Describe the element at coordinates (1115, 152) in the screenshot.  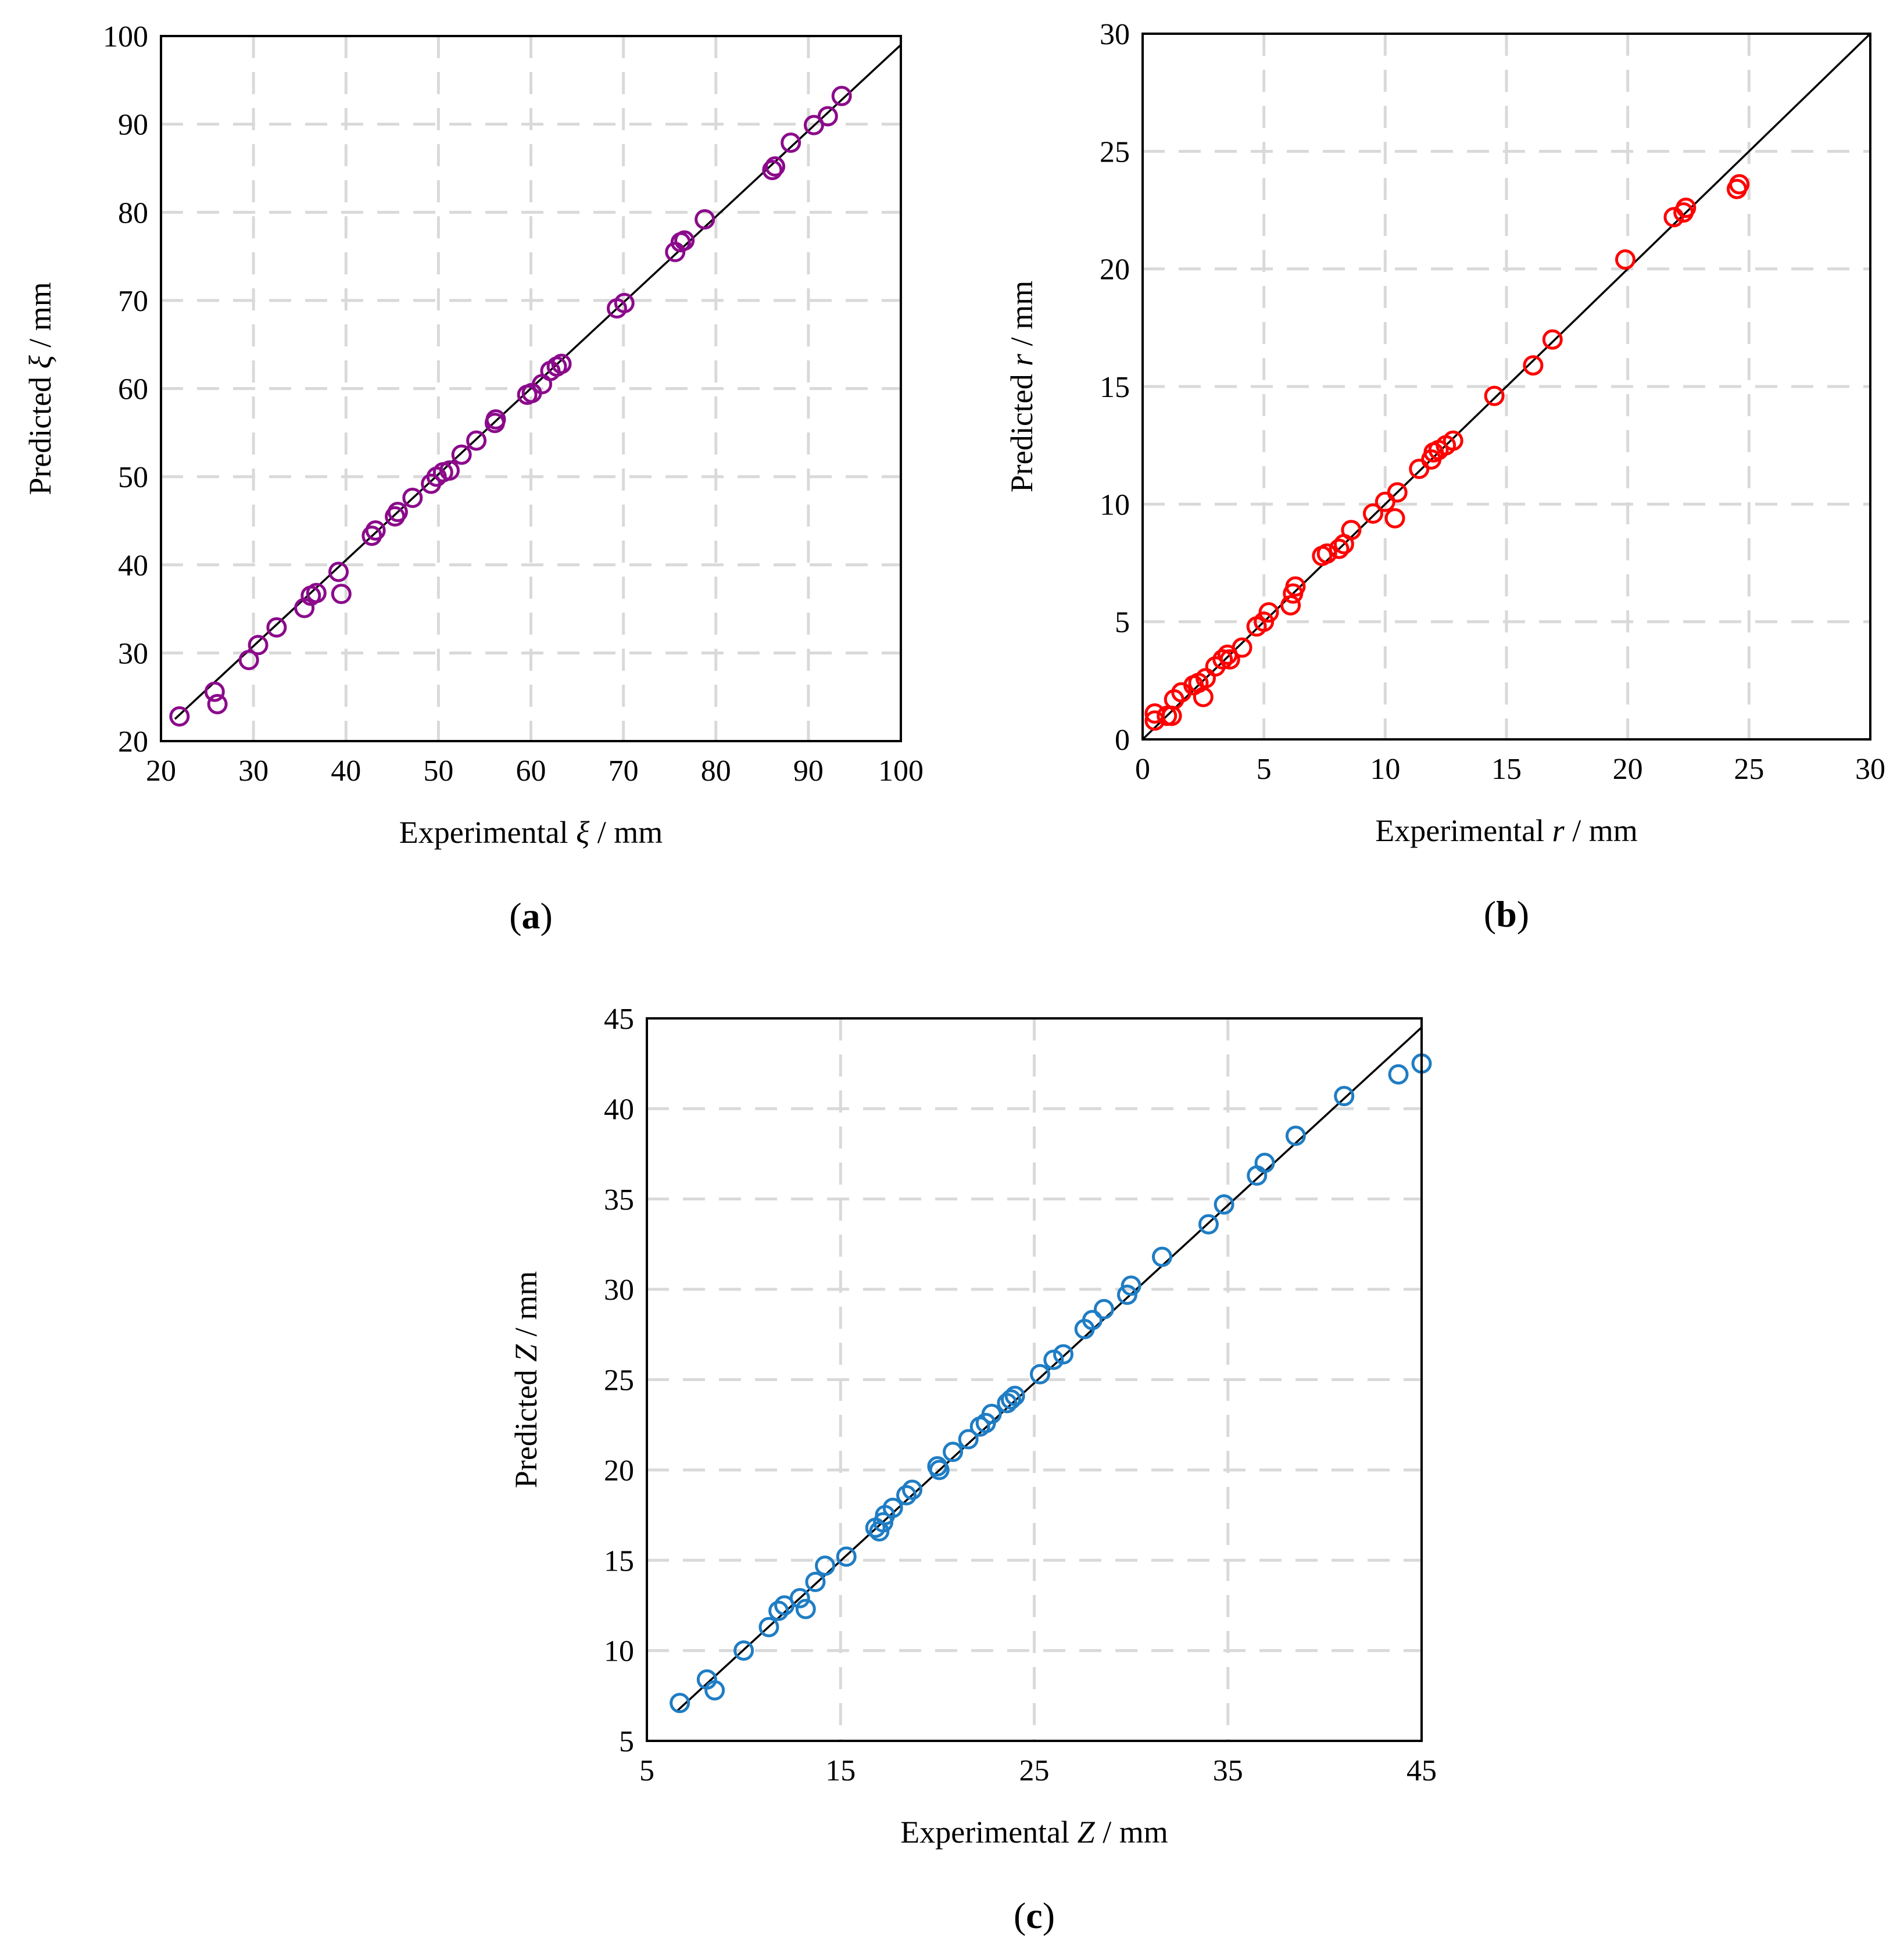
I see `panel-b-y-tick-label-5: 25` at that location.